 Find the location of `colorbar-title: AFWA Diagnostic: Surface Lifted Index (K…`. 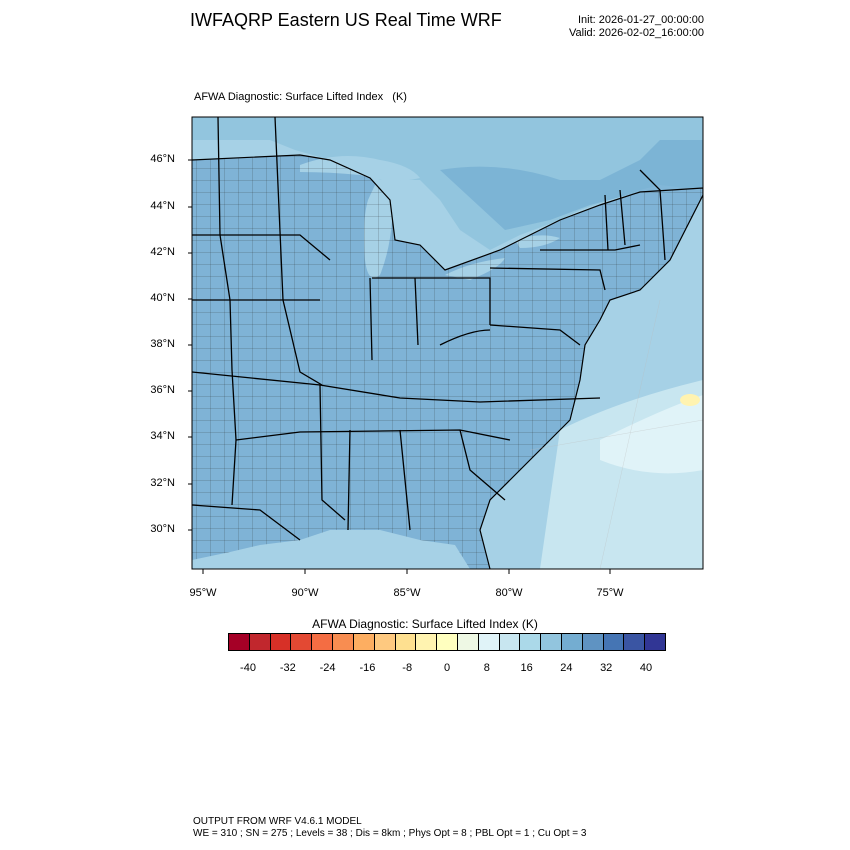

colorbar-title: AFWA Diagnostic: Surface Lifted Index (K… is located at coordinates (425, 624).